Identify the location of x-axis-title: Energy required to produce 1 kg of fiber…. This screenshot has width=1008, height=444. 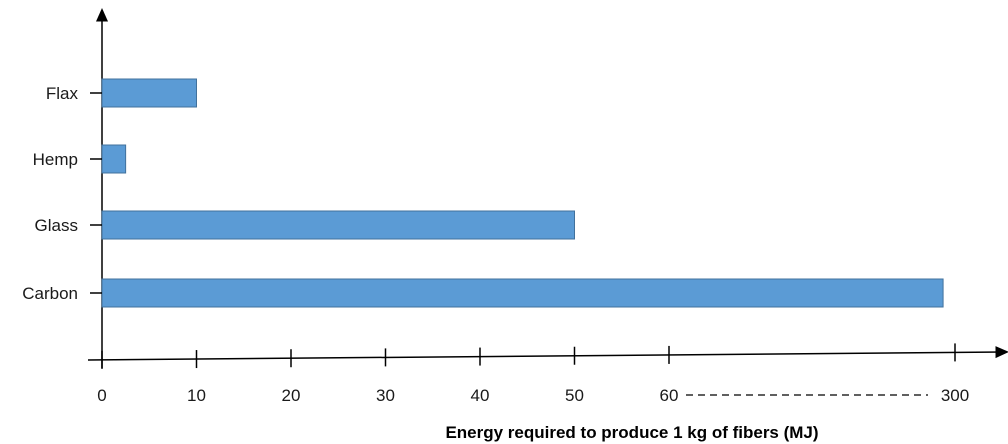
(631, 432).